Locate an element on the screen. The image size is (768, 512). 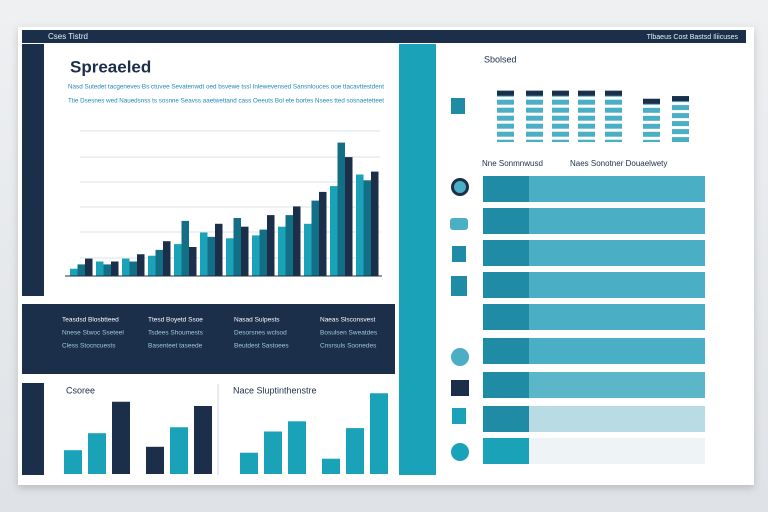
icons is located at coordinates (459, 279).